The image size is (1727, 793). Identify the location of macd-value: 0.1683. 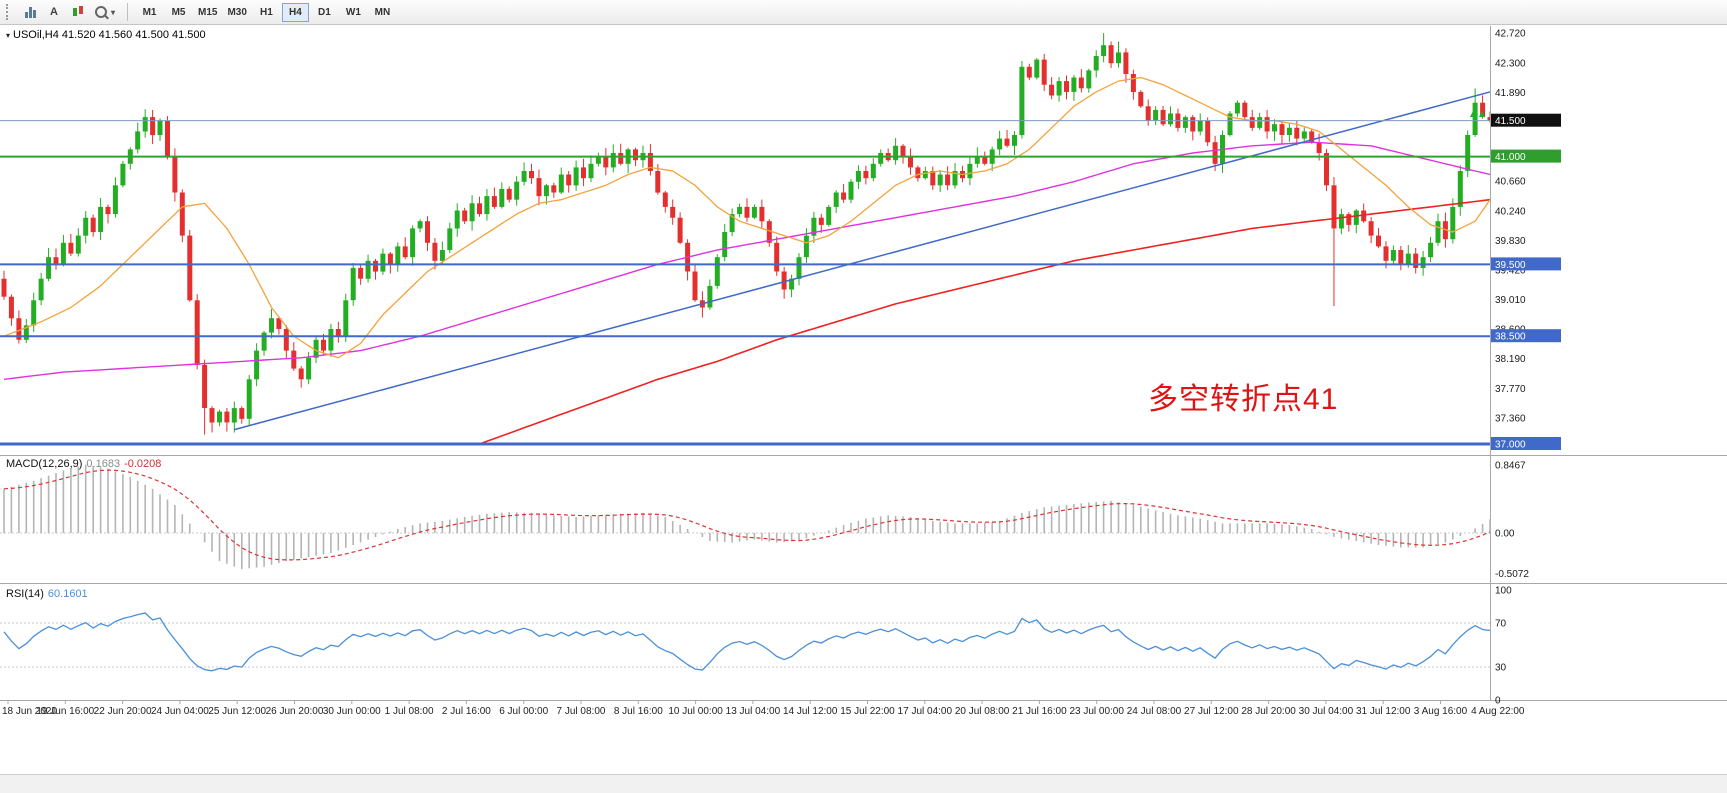
(103, 464).